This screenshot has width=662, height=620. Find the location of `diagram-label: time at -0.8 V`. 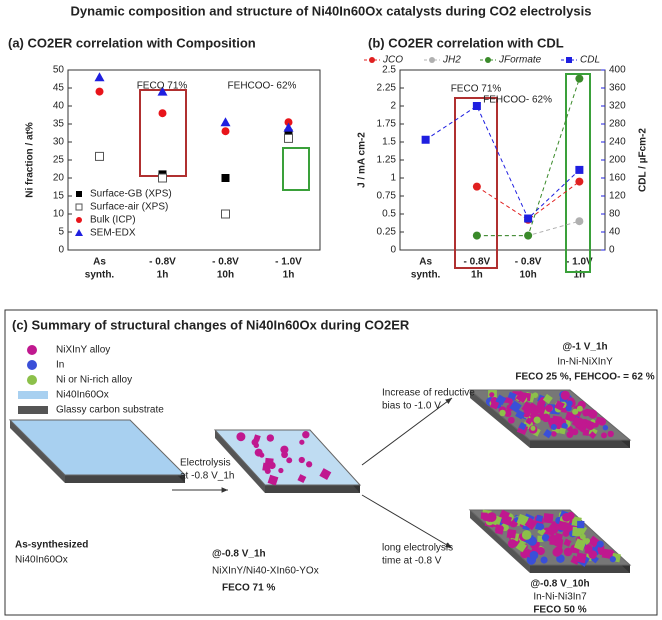

diagram-label: time at -0.8 V is located at coordinates (412, 561).